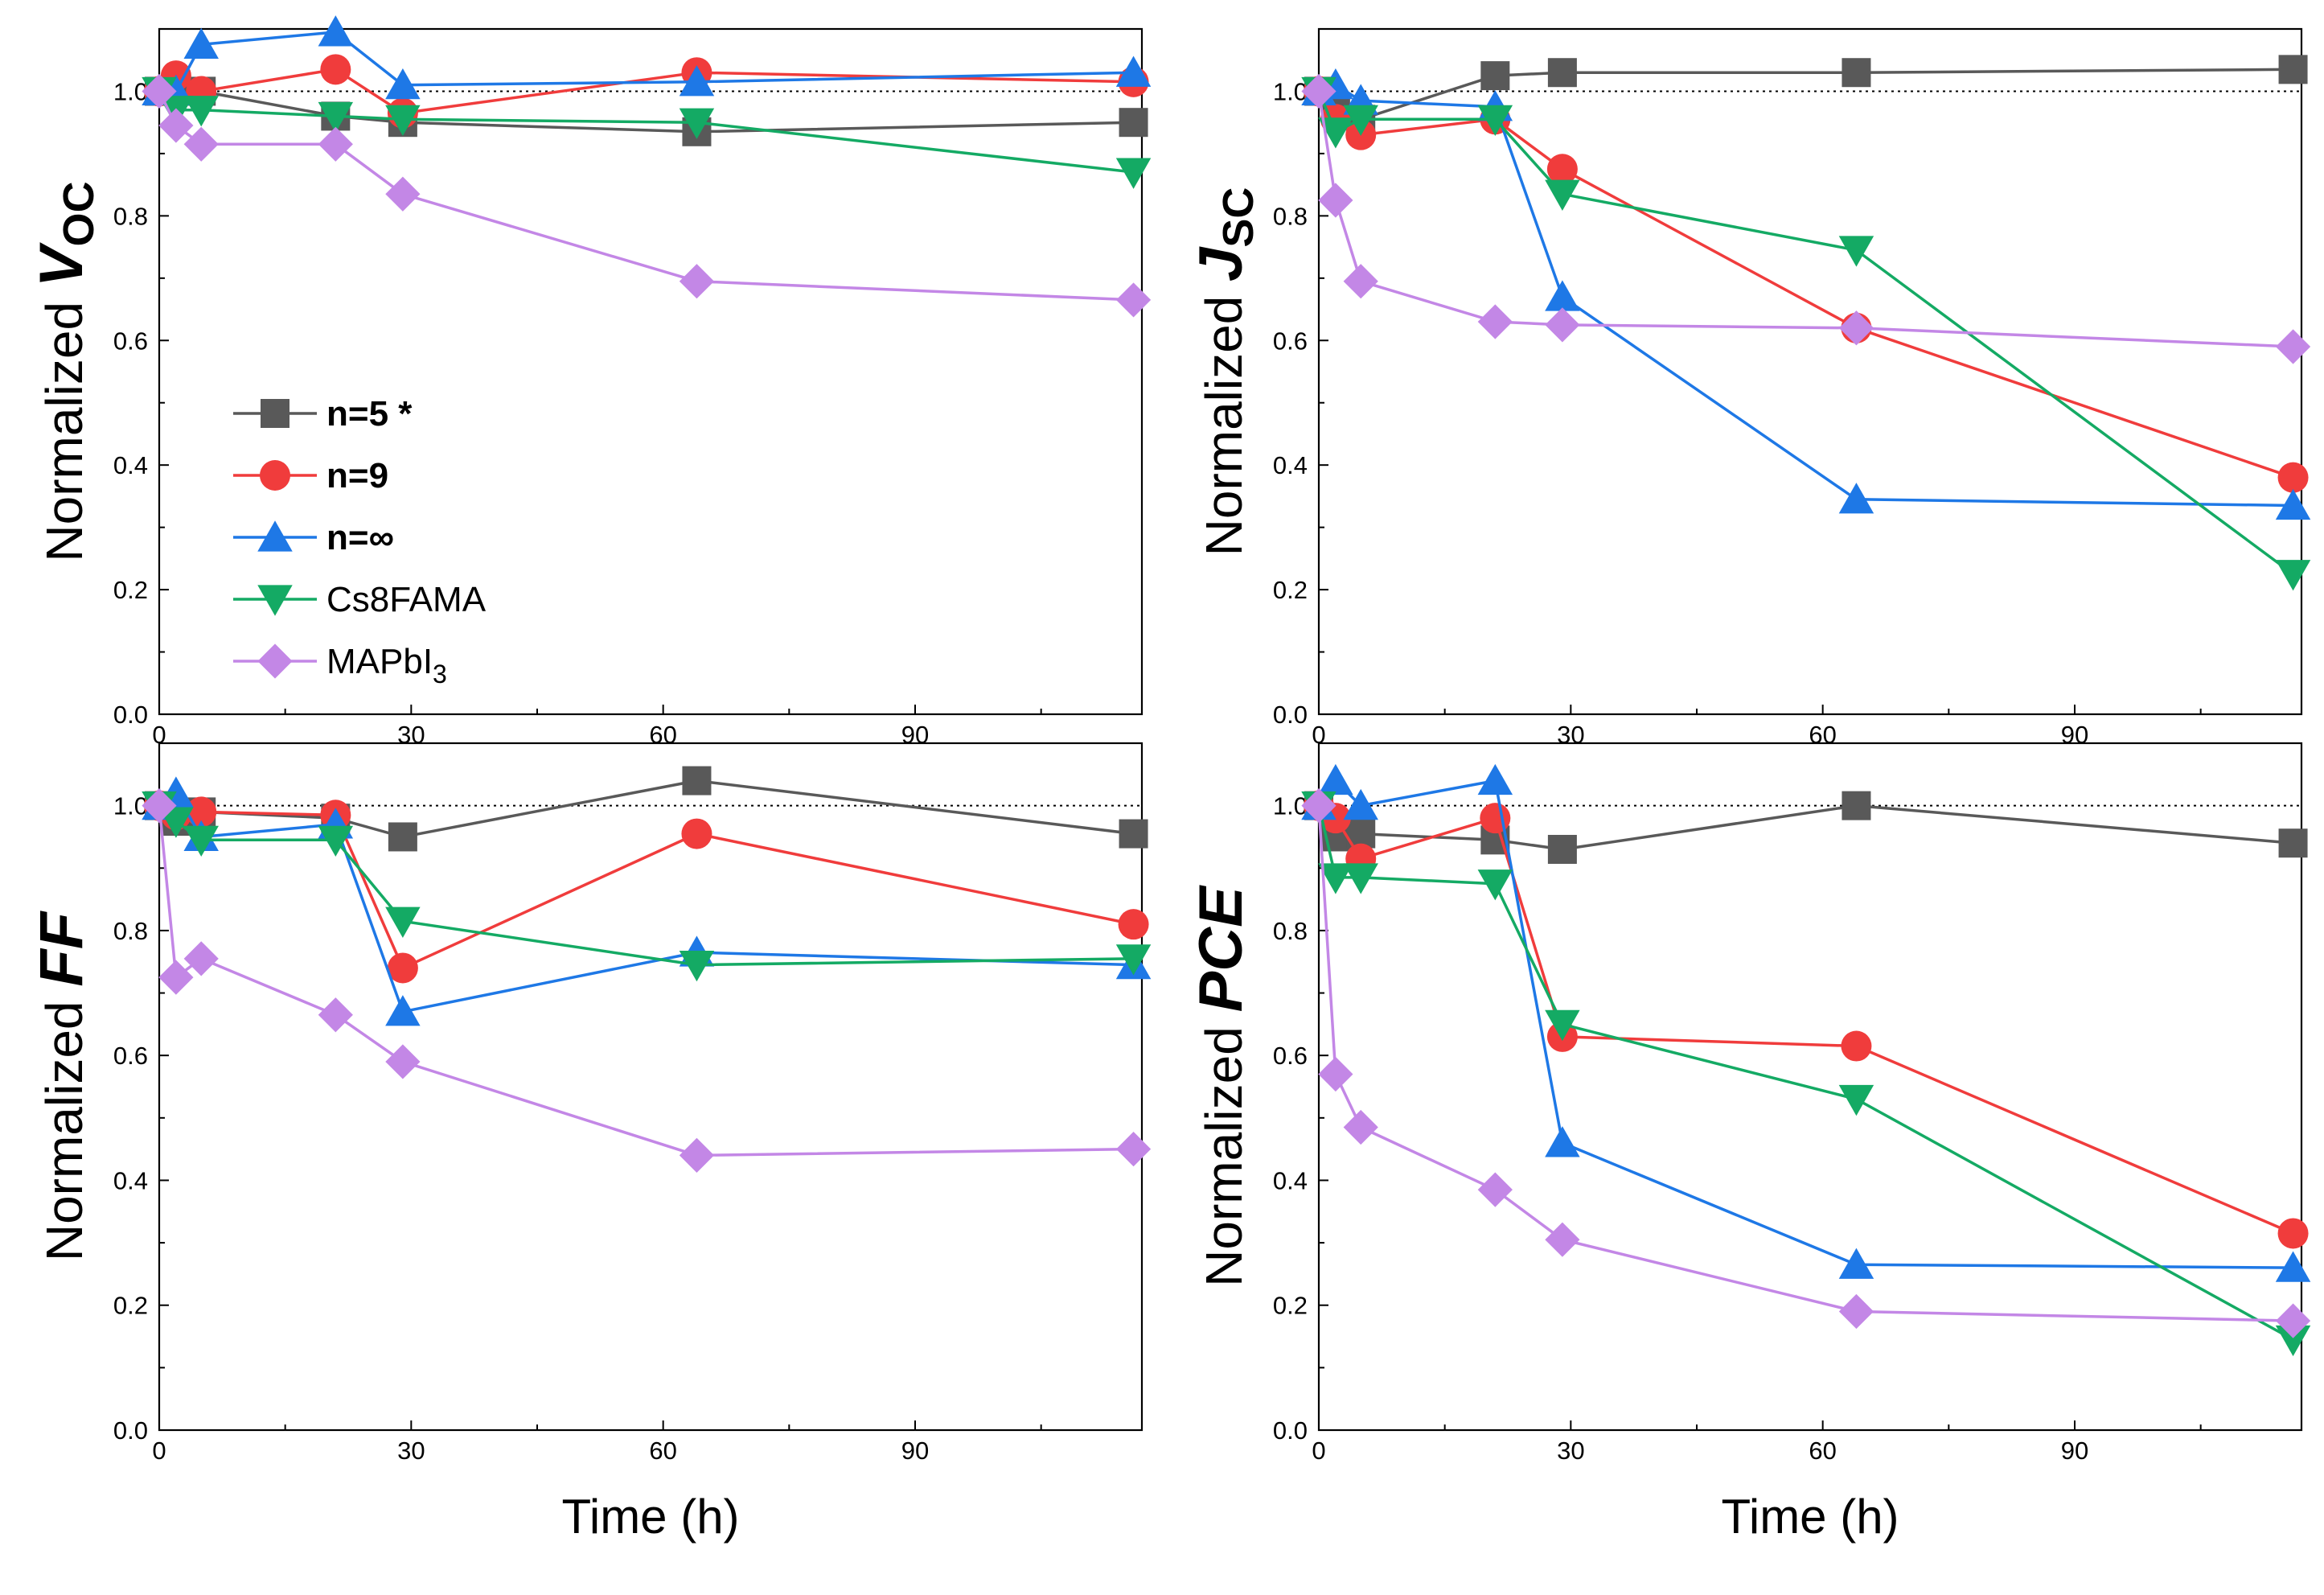  I want to click on legend-item: n=9, so click(310, 475).